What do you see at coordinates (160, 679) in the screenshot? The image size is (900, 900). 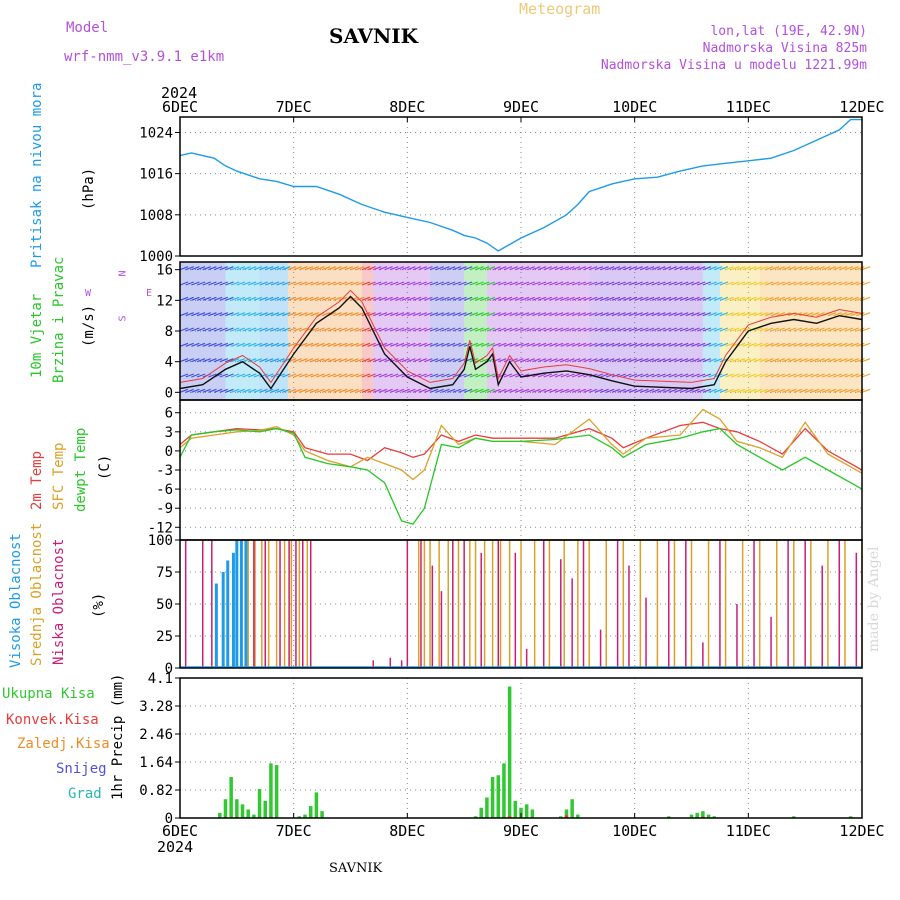 I see `y-tick-label: 4.1` at bounding box center [160, 679].